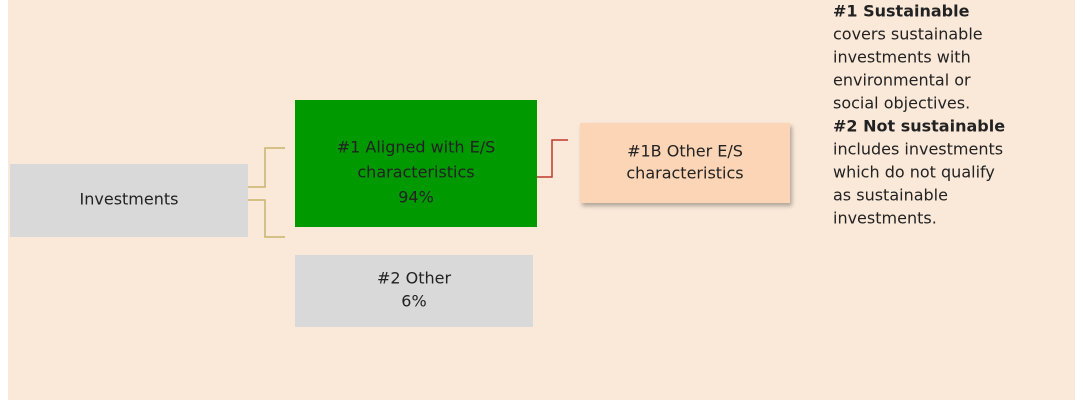 This screenshot has height=407, width=1083. I want to click on node-label: Investments, so click(129, 199).